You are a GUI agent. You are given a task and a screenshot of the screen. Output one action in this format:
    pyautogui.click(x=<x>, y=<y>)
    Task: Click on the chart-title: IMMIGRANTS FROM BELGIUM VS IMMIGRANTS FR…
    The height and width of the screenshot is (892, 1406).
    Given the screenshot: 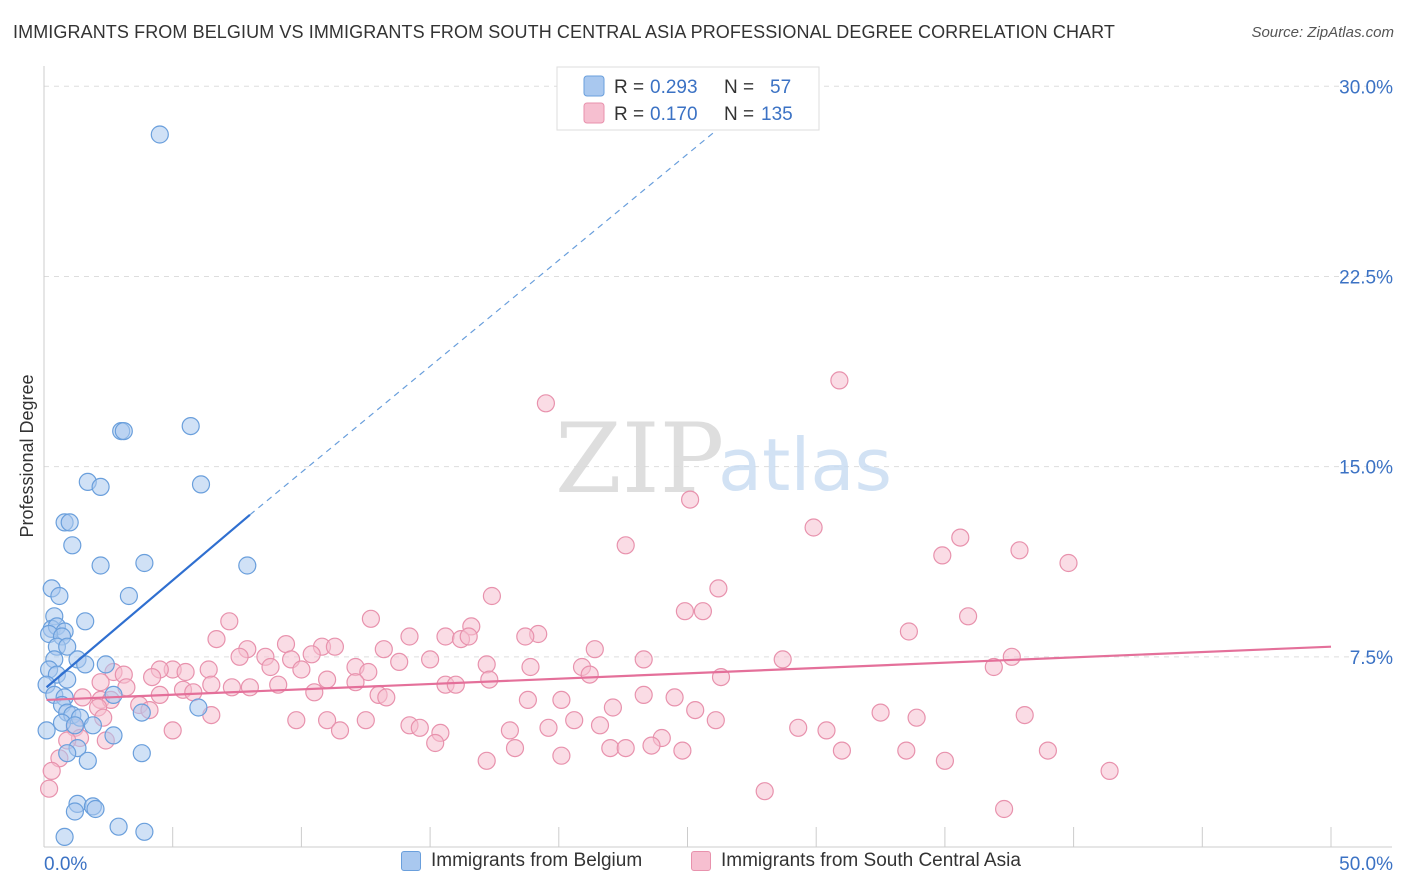 What is the action you would take?
    pyautogui.click(x=564, y=32)
    